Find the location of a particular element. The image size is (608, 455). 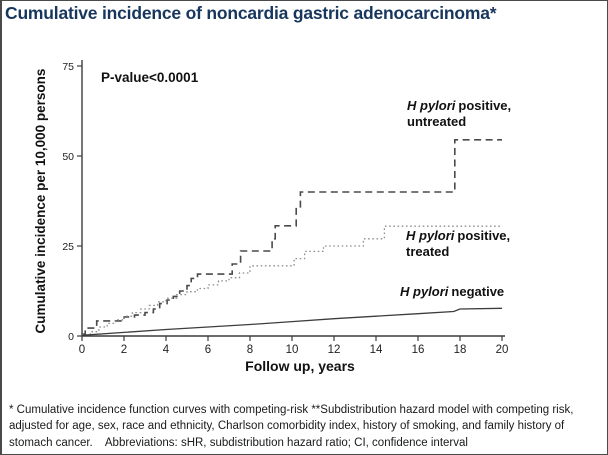

y-tick-label: 0 is located at coordinates (71, 337).